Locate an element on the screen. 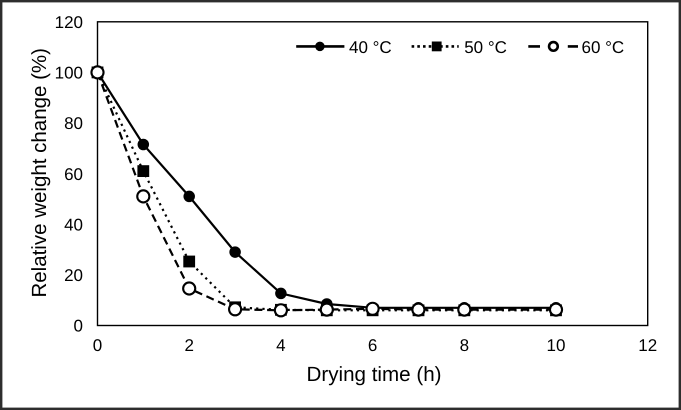  svg-text: 4 is located at coordinates (280, 345).